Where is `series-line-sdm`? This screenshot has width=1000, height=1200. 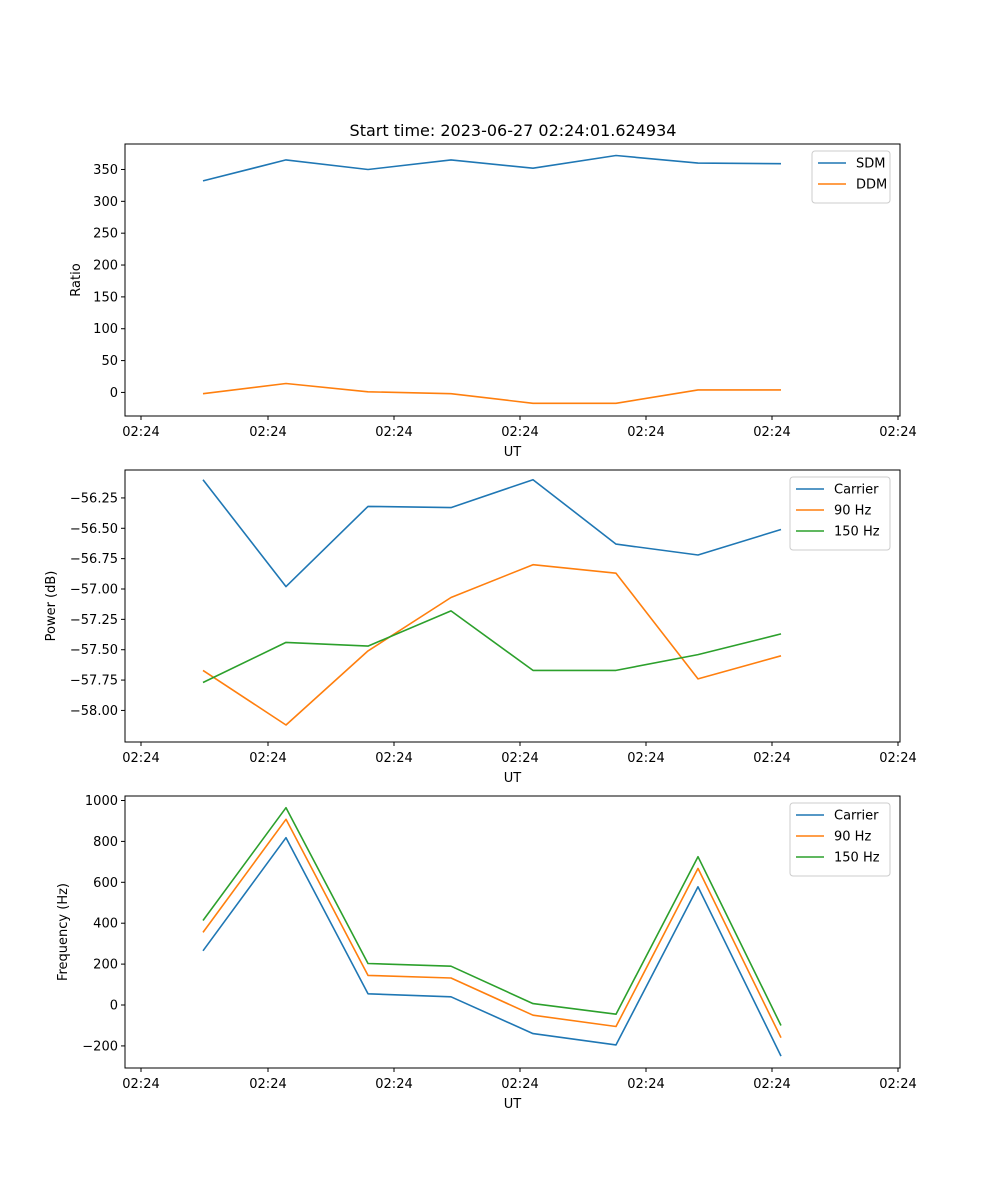
series-line-sdm is located at coordinates (492, 168).